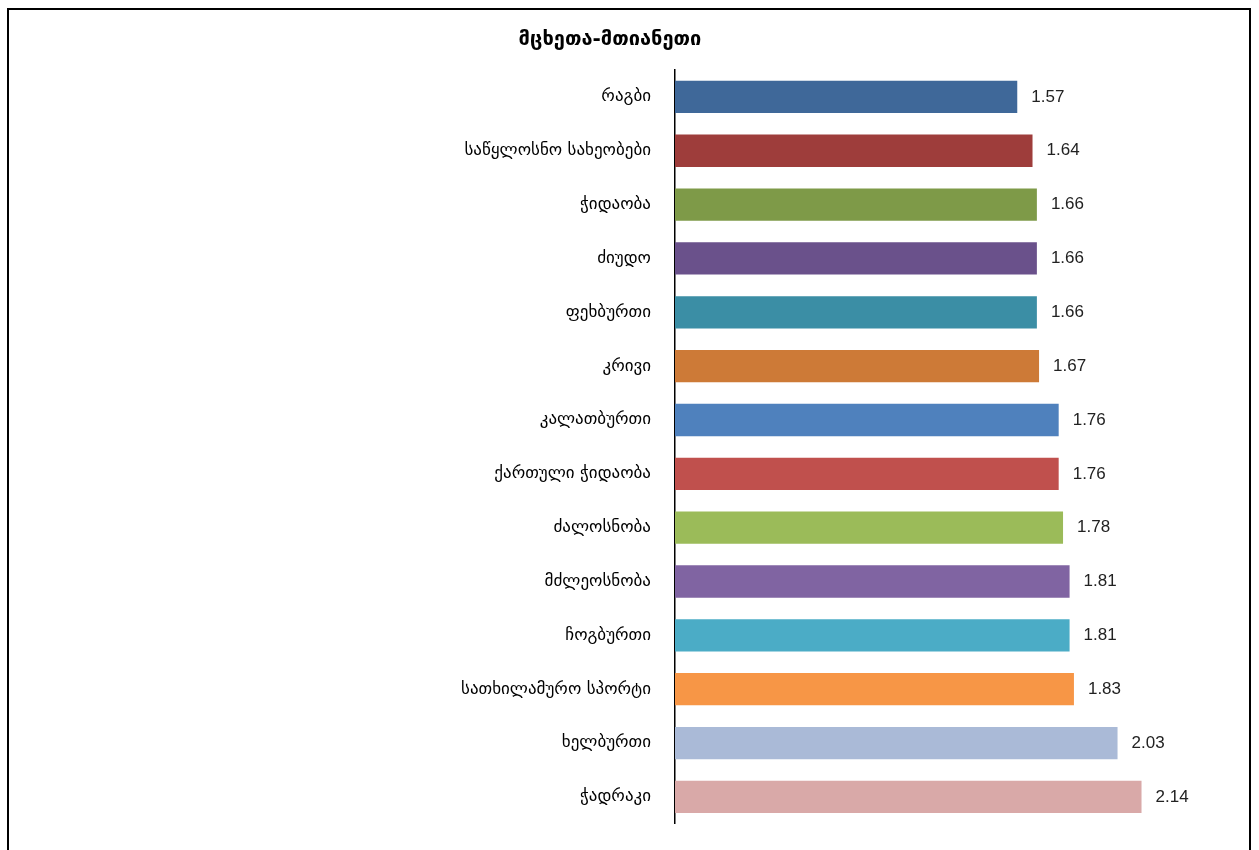 The image size is (1259, 850). What do you see at coordinates (1070, 365) in the screenshot?
I see `data-label: 1.67` at bounding box center [1070, 365].